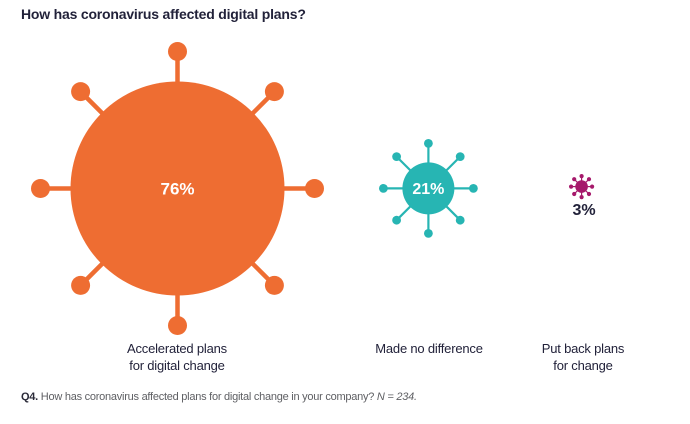 The width and height of the screenshot is (690, 424). What do you see at coordinates (429, 348) in the screenshot?
I see `category-label-made-no-difference: Made no difference` at bounding box center [429, 348].